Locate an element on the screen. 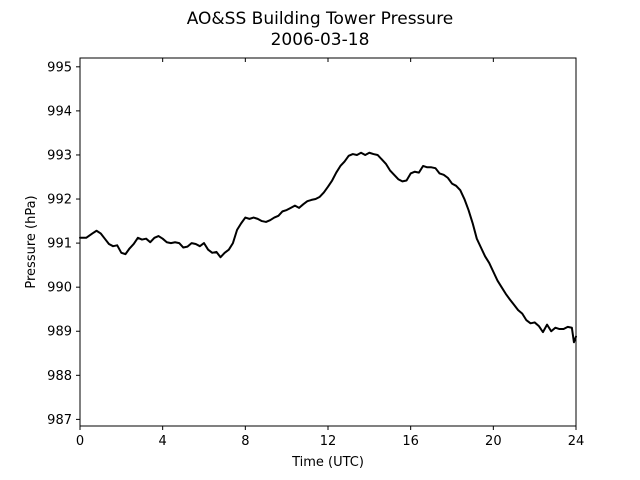 The height and width of the screenshot is (480, 640). x-tick-label: 12 is located at coordinates (328, 441).